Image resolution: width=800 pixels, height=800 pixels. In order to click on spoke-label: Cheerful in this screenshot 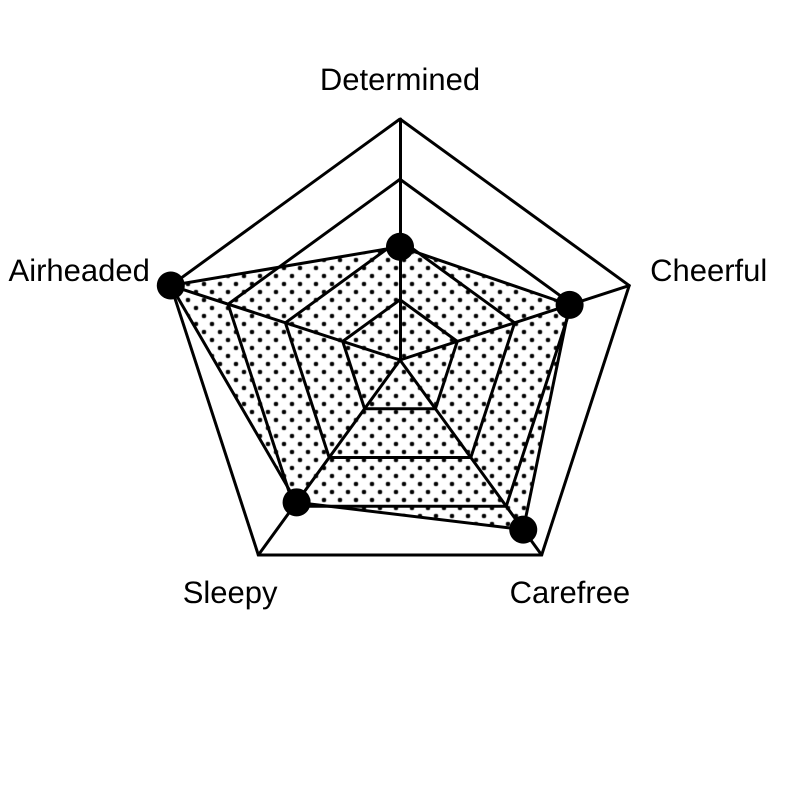, I will do `click(709, 270)`.